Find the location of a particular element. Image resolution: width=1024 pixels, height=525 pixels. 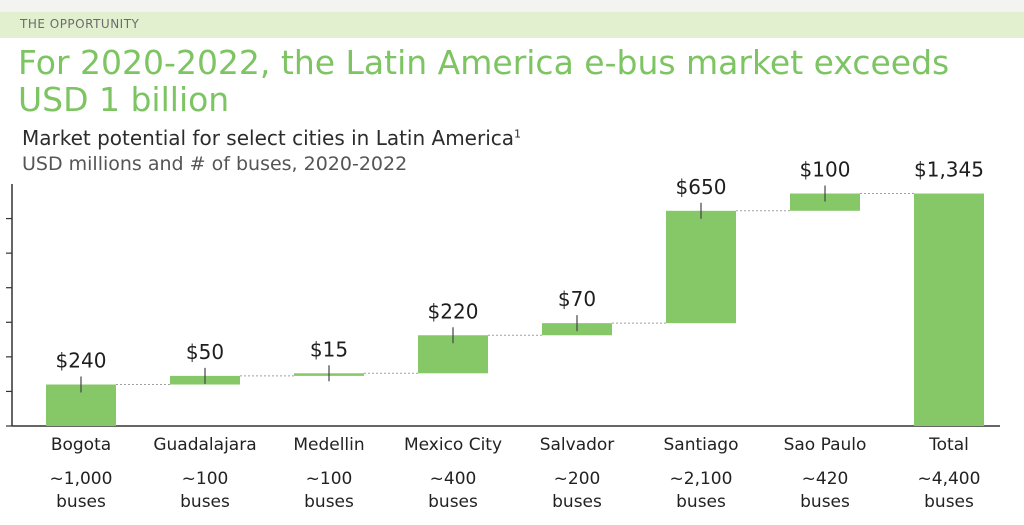

bus-unit-sao-paulo: buses is located at coordinates (825, 502).